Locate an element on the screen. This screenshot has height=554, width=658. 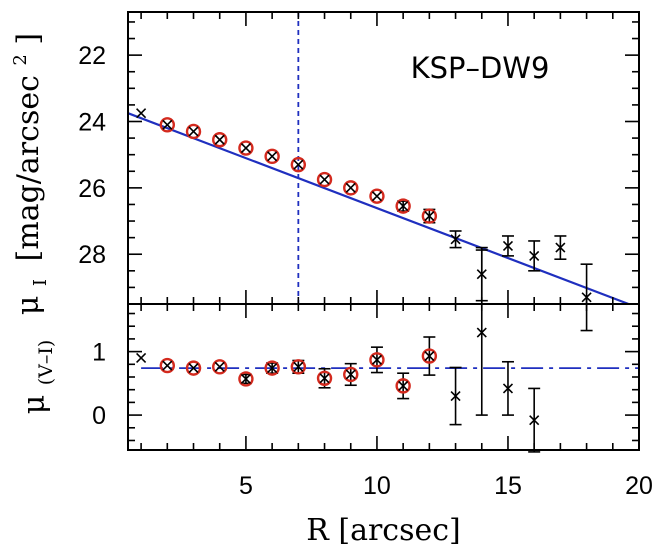
top-y-tick-label: 24 is located at coordinates (92, 123).